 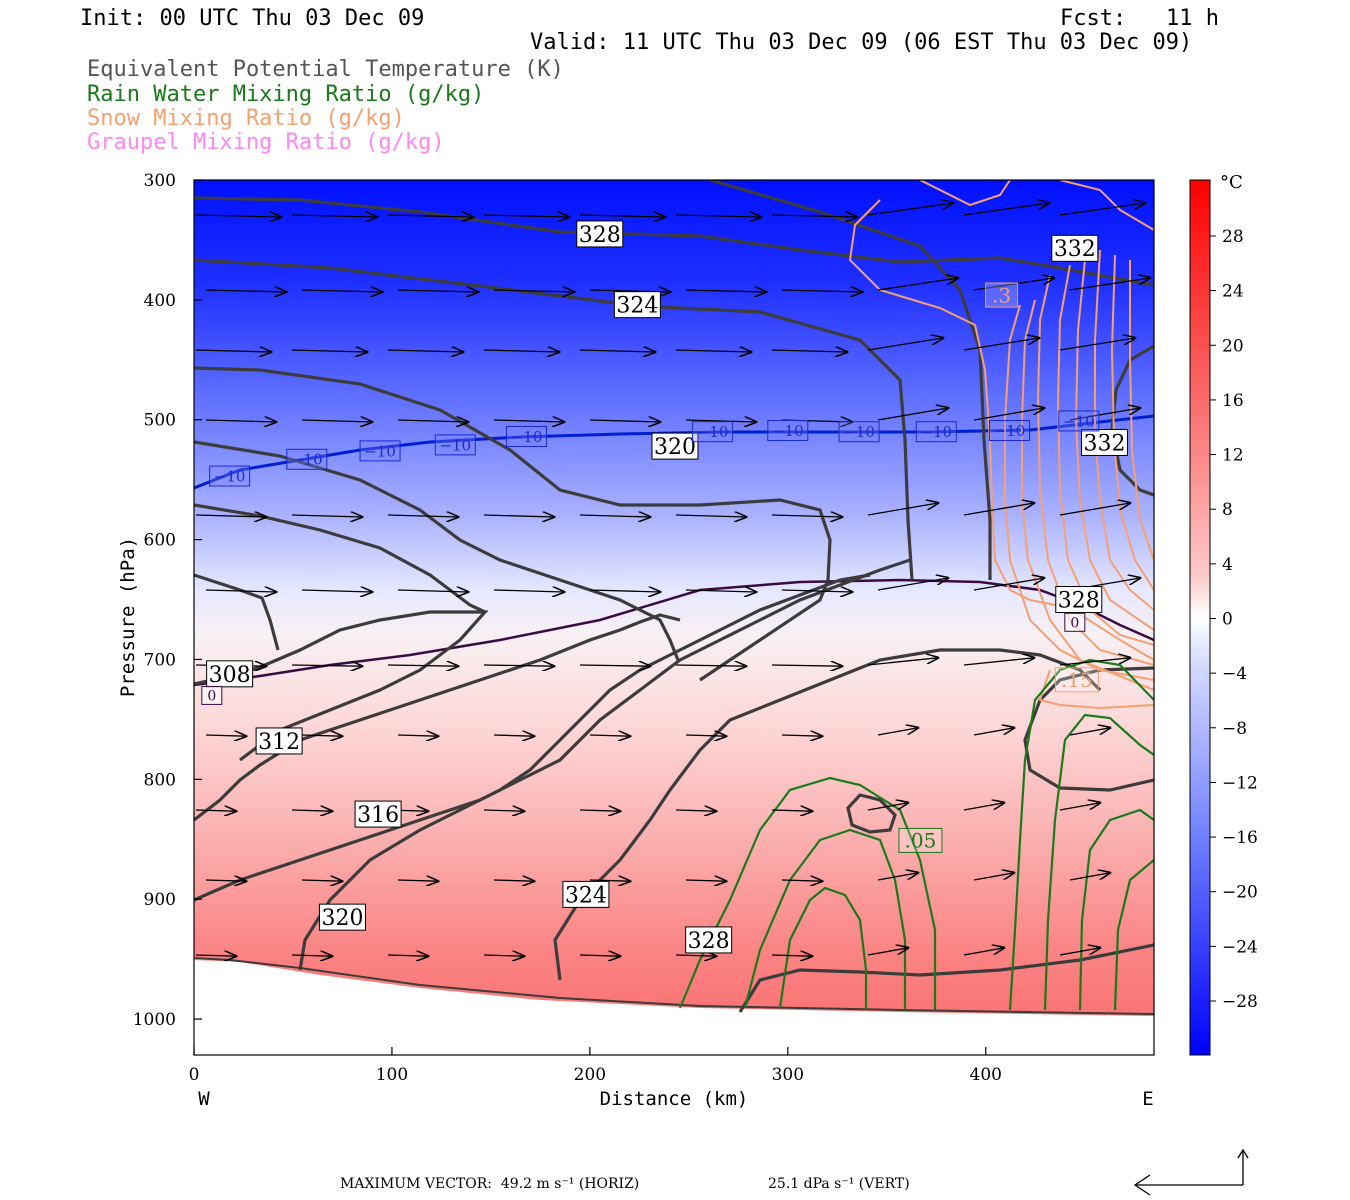 I want to click on field-title-graupel: Graupel Mixing Ratio (g/kg), so click(x=266, y=142).